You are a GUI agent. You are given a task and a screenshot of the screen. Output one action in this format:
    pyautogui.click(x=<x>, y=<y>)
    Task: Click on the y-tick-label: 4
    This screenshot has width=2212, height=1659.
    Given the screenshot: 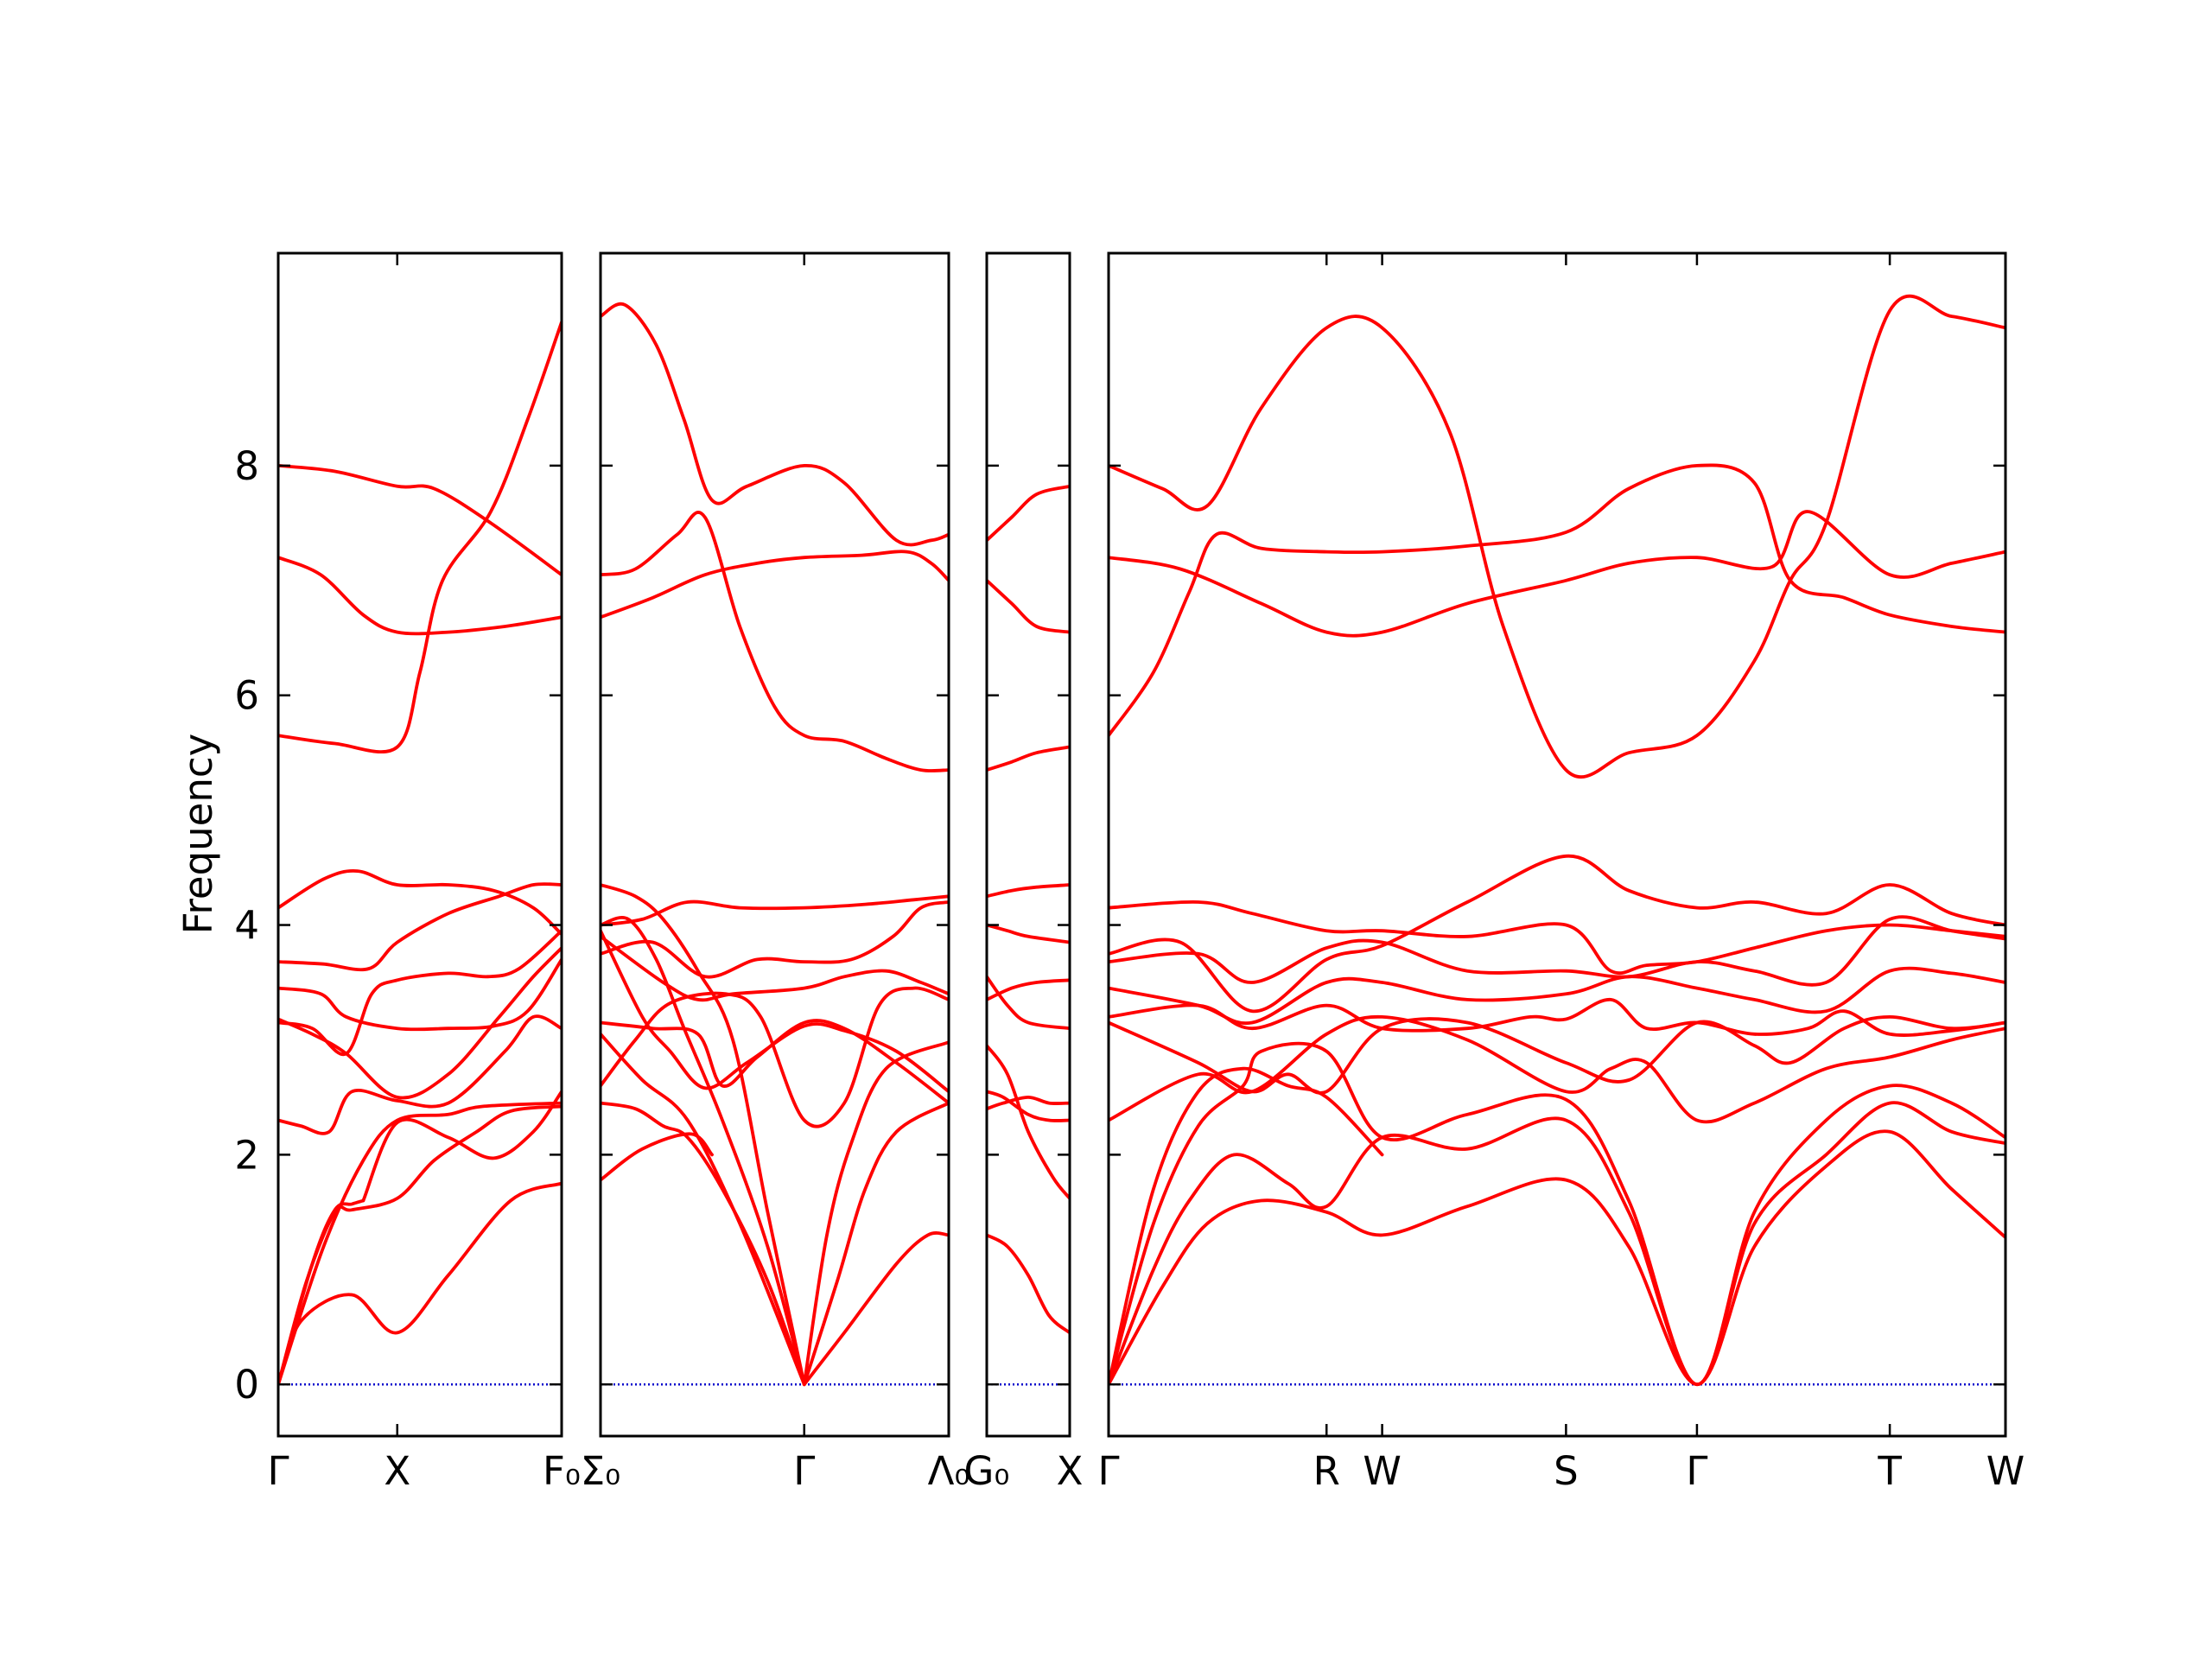 What is the action you would take?
    pyautogui.click(x=246, y=926)
    